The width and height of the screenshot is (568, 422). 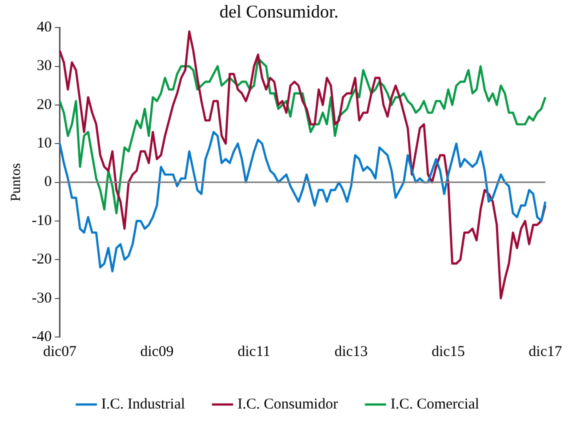 I want to click on y-tick-label: 20, so click(x=44, y=104).